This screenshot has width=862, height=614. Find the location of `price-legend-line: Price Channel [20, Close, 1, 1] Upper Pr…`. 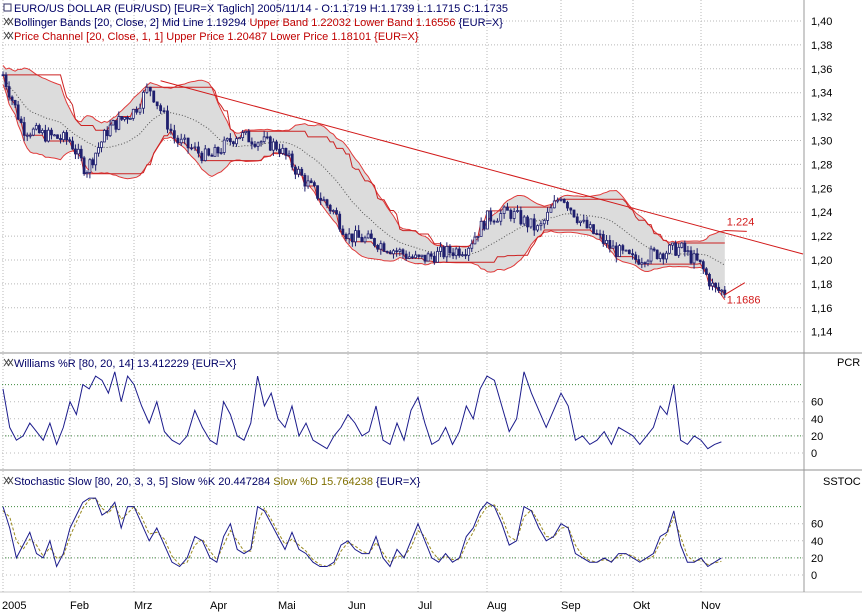

price-legend-line: Price Channel [20, Close, 1, 1] Upper Pr… is located at coordinates (216, 37).